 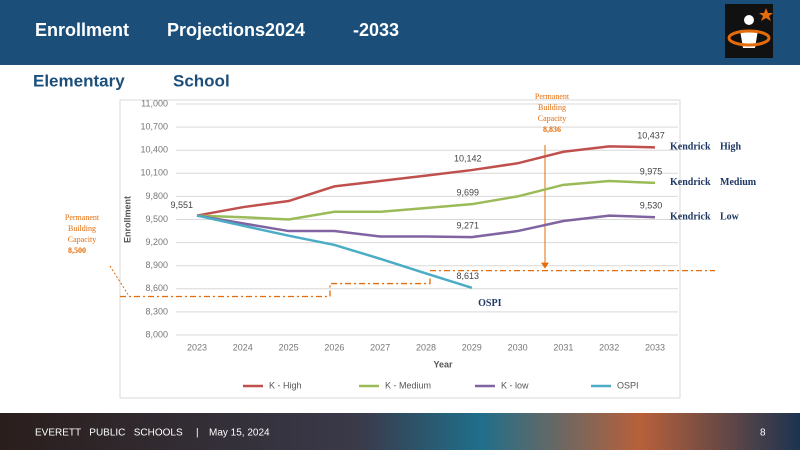 What do you see at coordinates (426, 347) in the screenshot?
I see `x-tick-label: 2028` at bounding box center [426, 347].